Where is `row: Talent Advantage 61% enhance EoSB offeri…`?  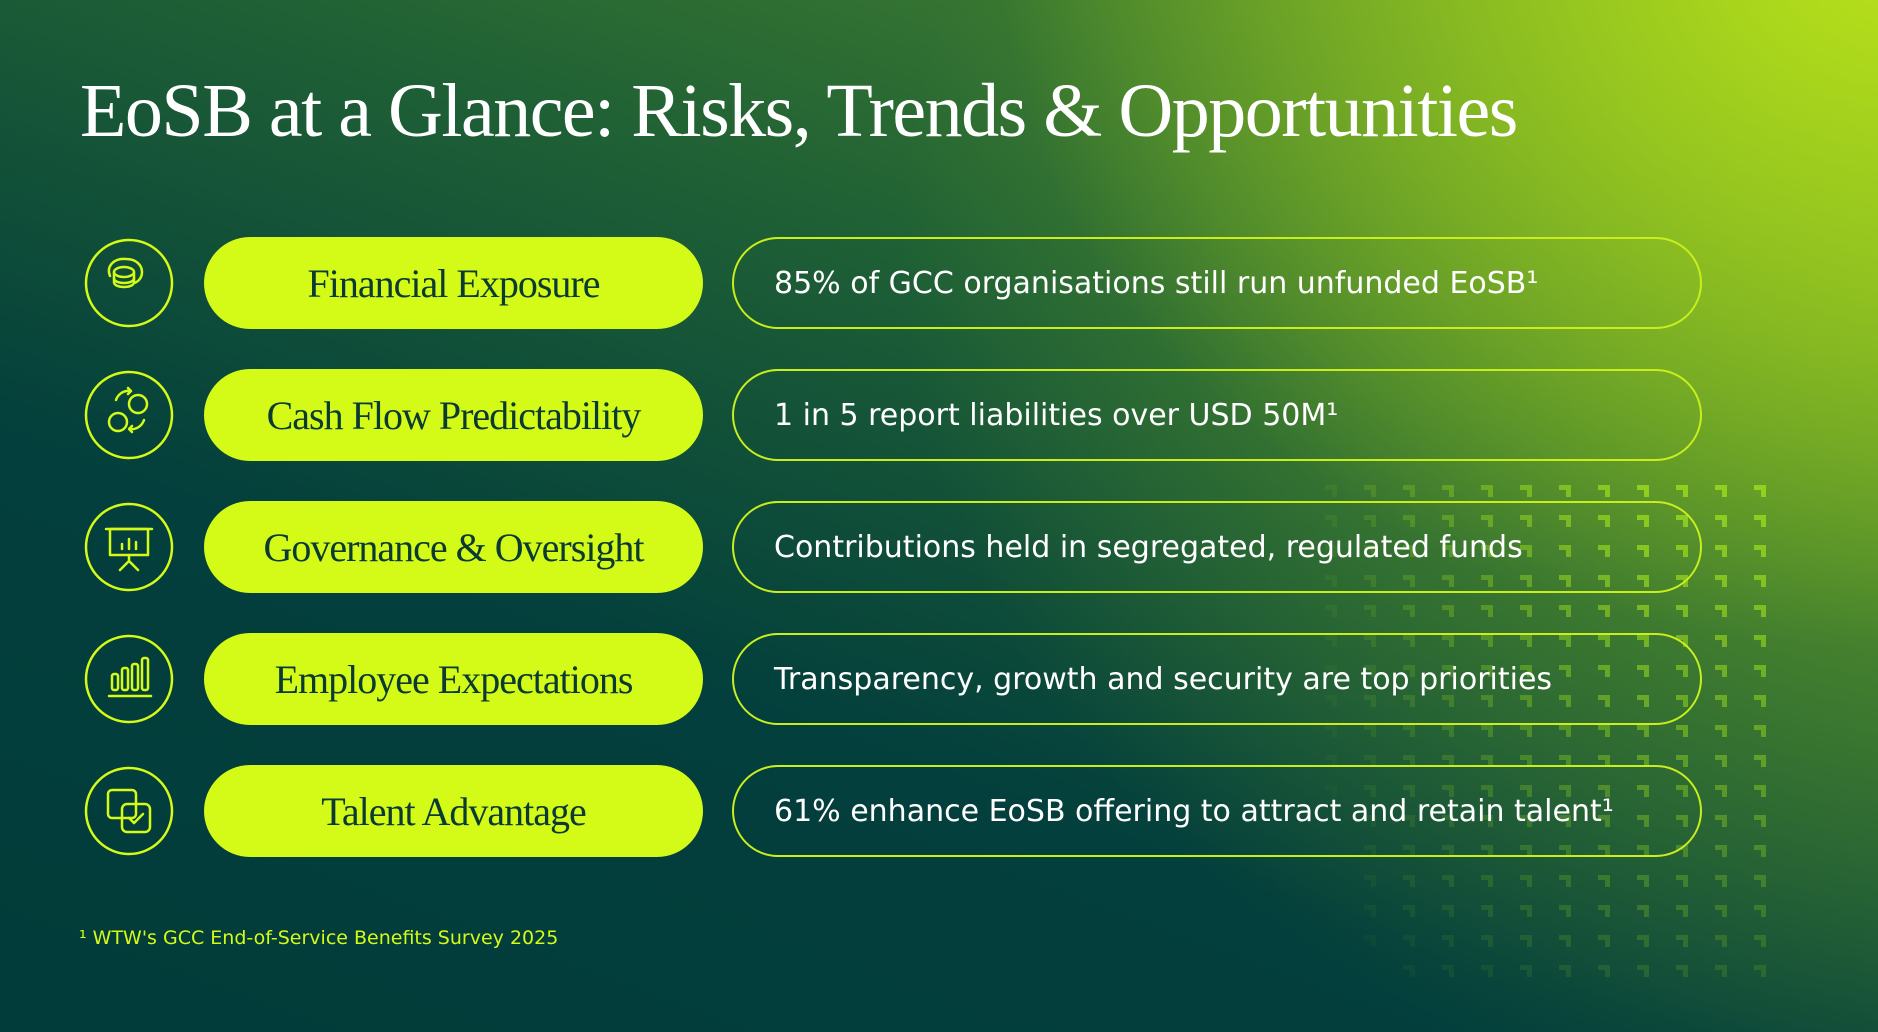 row: Talent Advantage 61% enhance EoSB offeri… is located at coordinates (939, 811).